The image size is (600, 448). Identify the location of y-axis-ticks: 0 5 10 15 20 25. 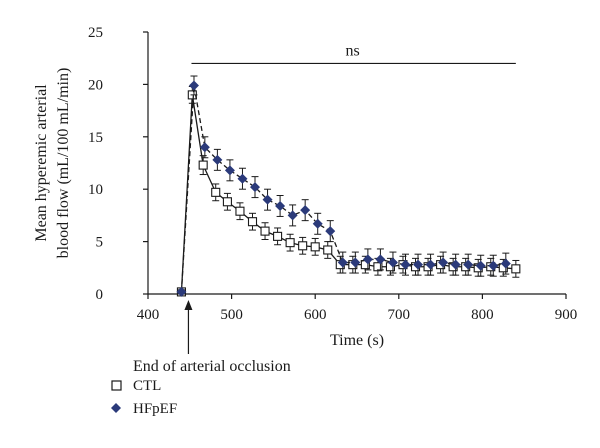
(118, 164).